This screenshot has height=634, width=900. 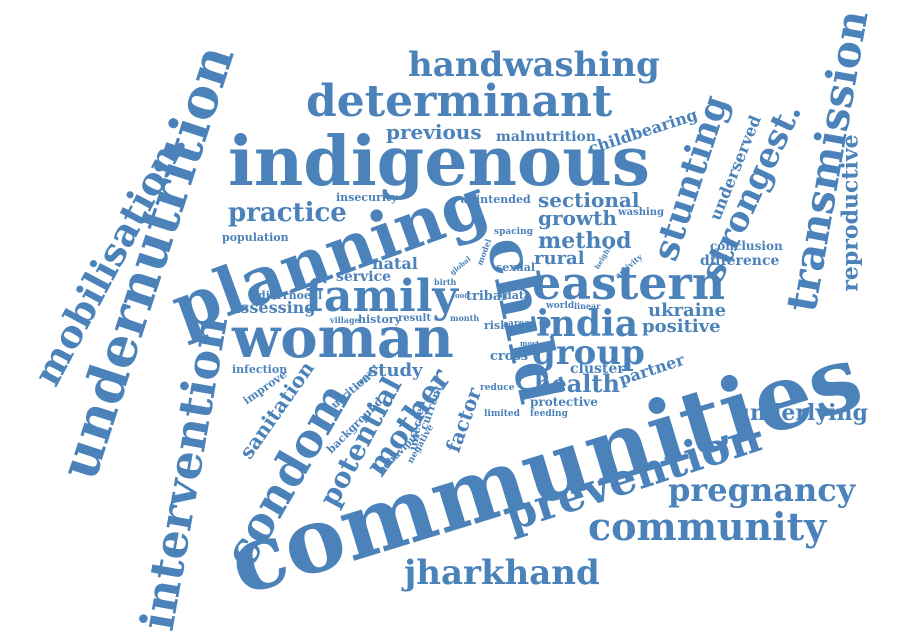 What do you see at coordinates (585, 241) in the screenshot?
I see `word-method: method` at bounding box center [585, 241].